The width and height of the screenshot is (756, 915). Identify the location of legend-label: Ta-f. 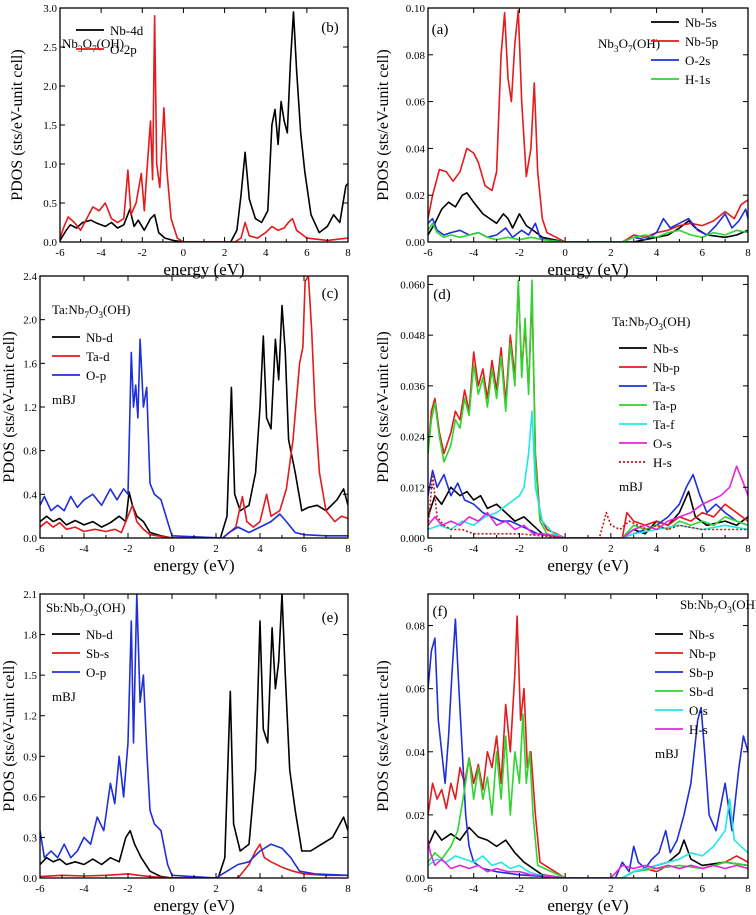
(664, 424).